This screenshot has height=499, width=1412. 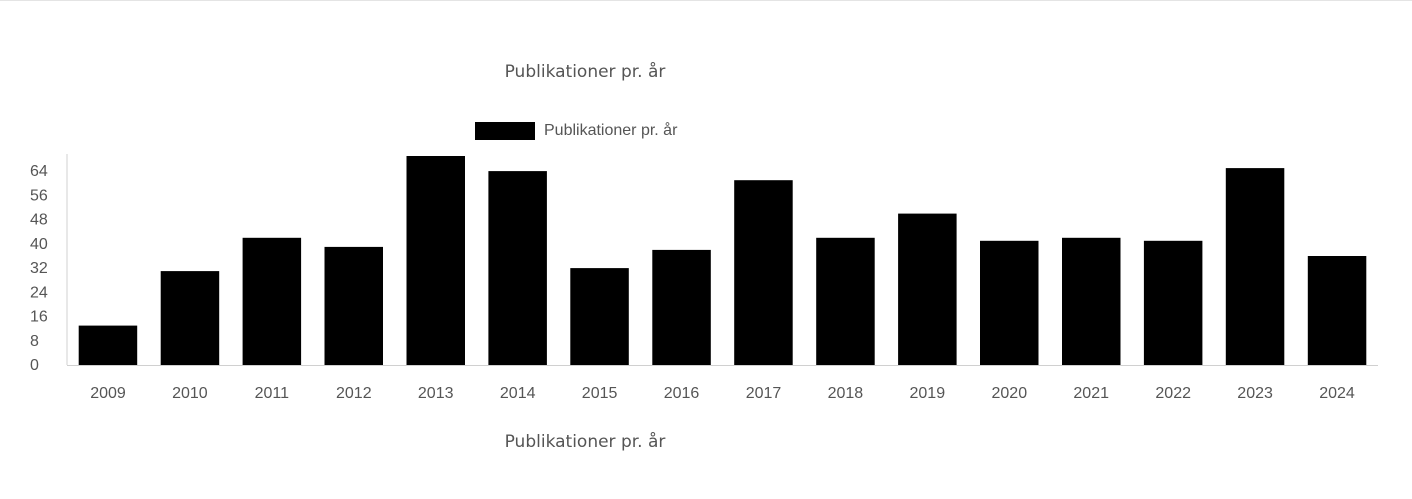 I want to click on bar-2019, so click(x=927, y=289).